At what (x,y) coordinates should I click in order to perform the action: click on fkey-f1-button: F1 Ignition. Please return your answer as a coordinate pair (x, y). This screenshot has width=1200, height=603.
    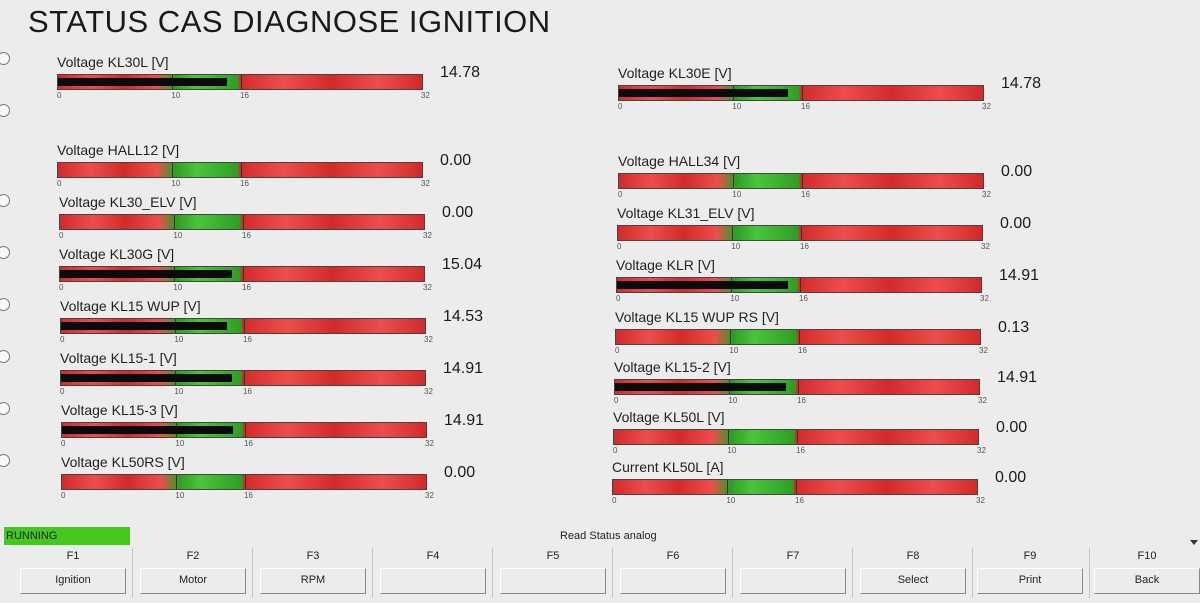
    Looking at the image, I should click on (73, 573).